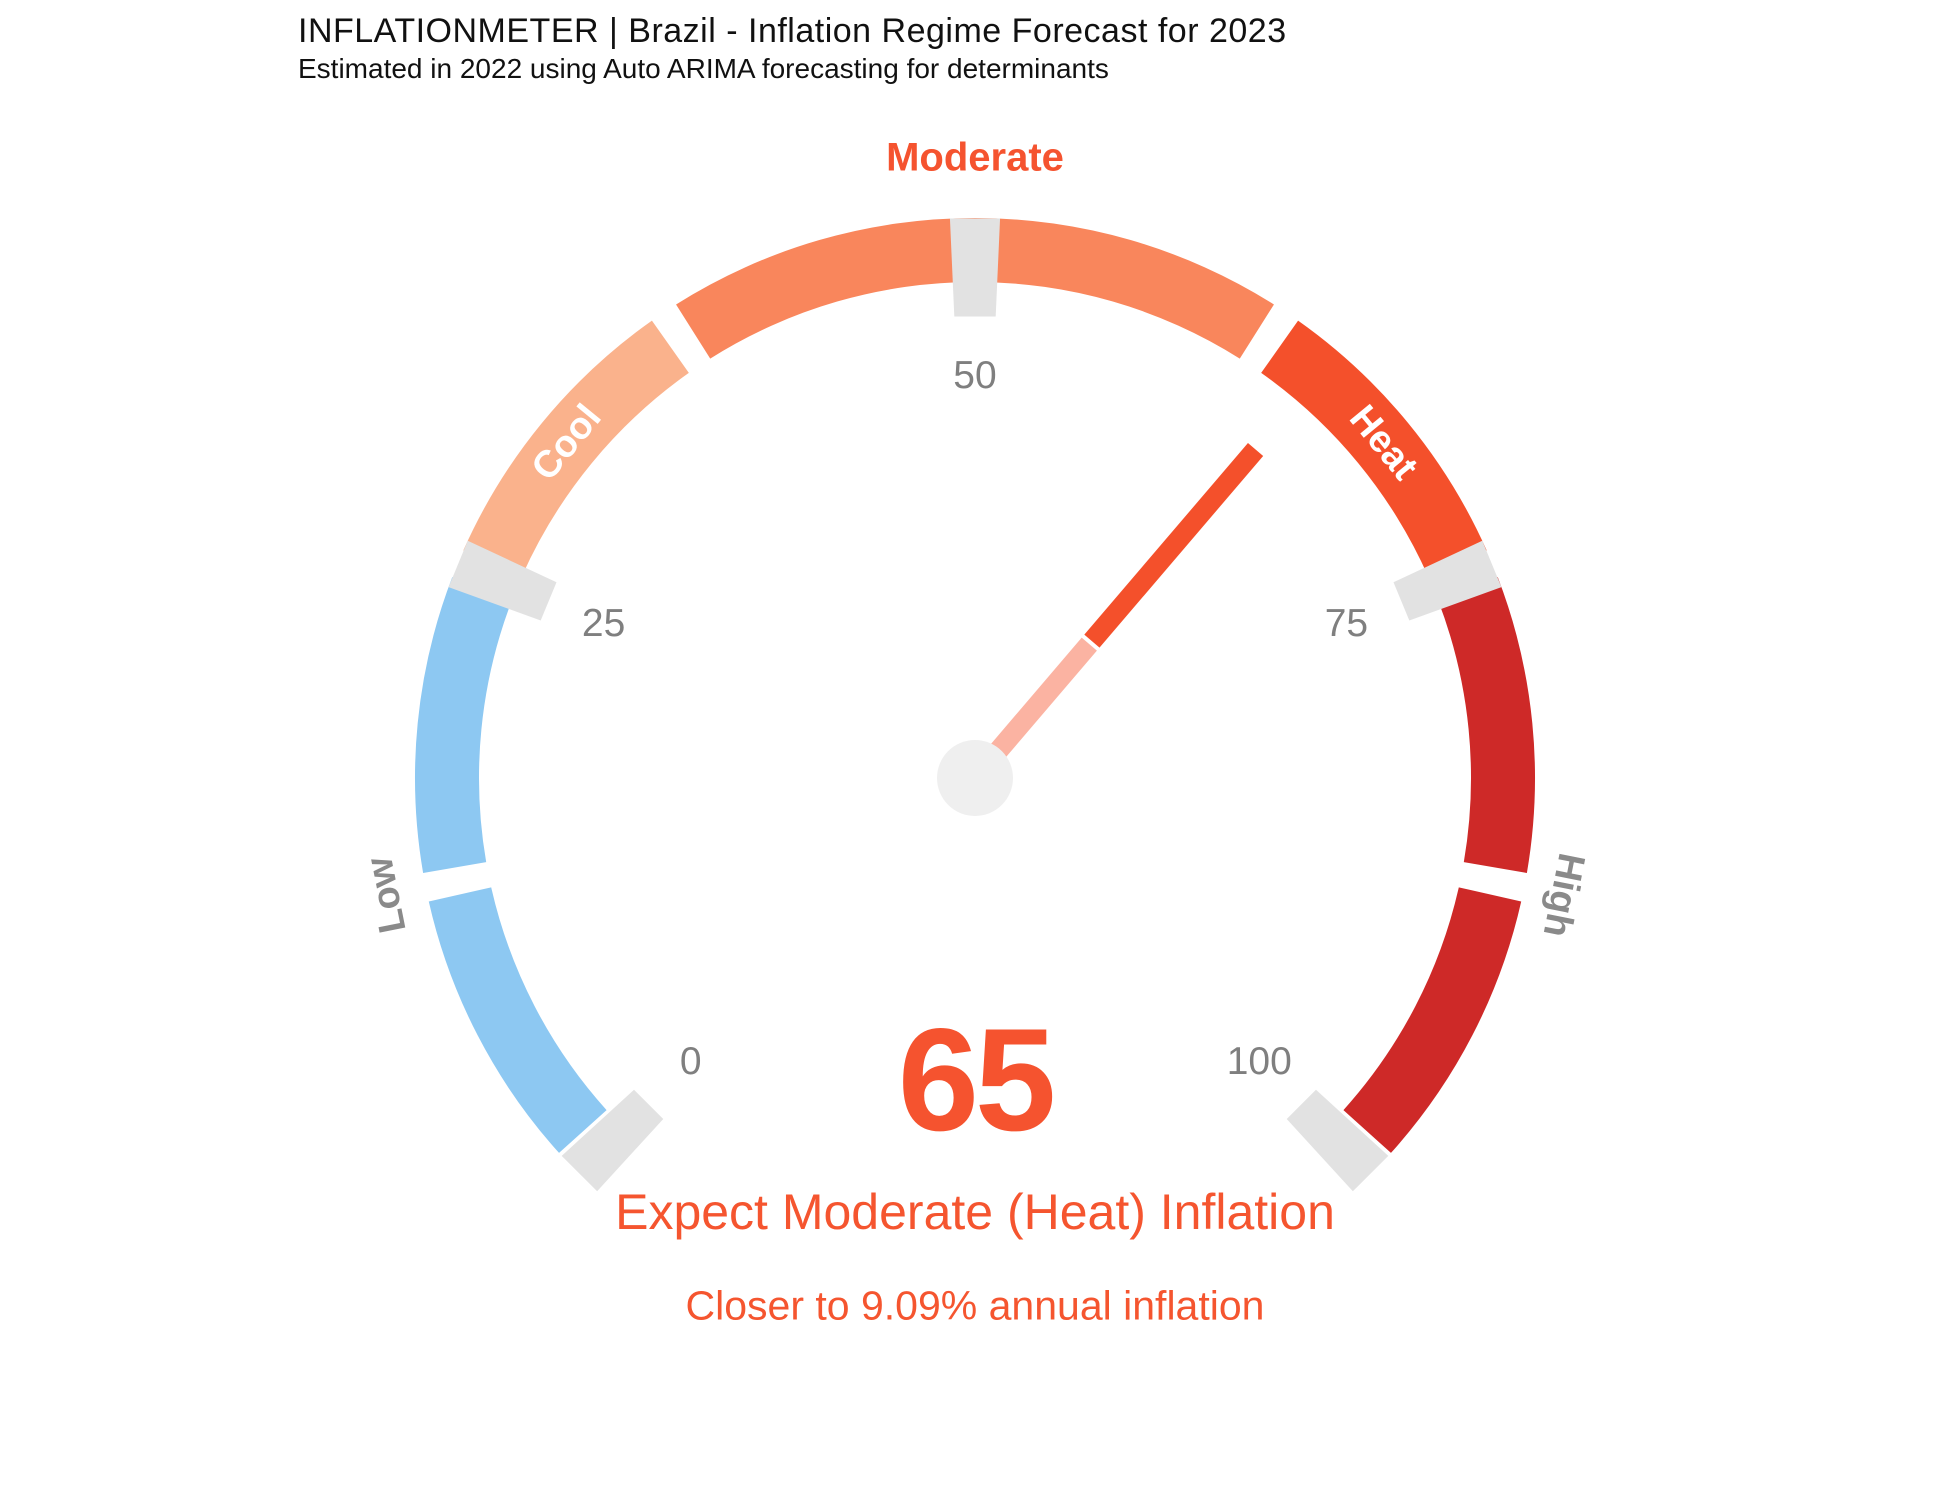  I want to click on needle-base, so click(1041, 699).